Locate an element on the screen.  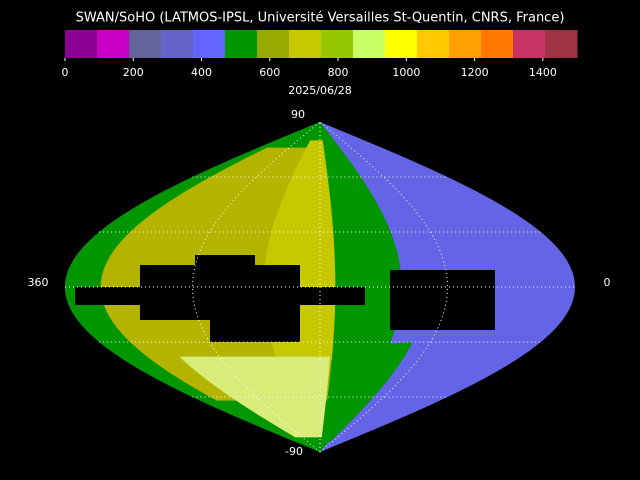
colorbar-tick-label: 600 is located at coordinates (269, 72).